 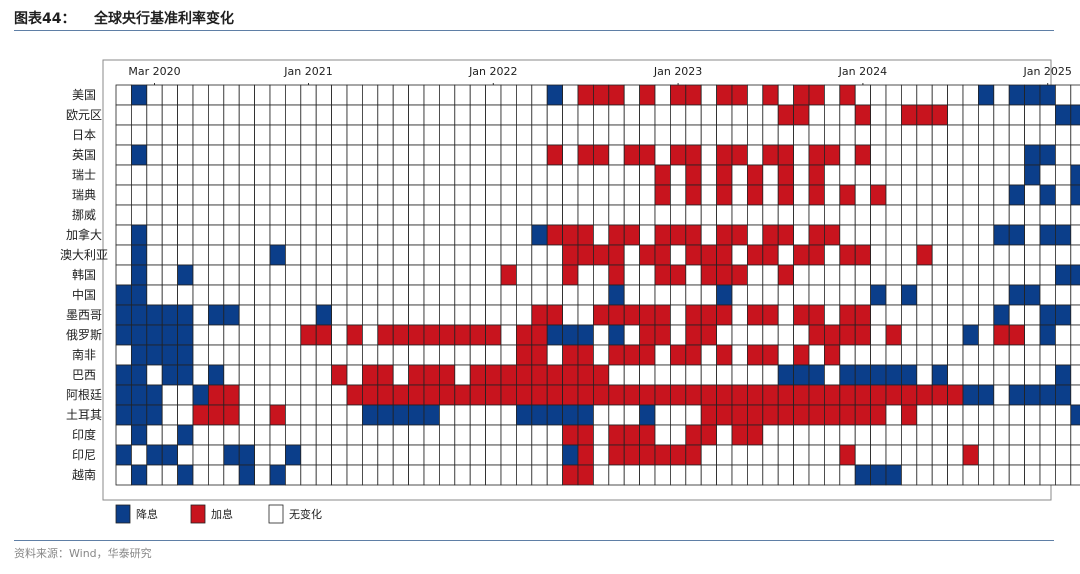 What do you see at coordinates (84, 274) in the screenshot?
I see `country-label: 韩国` at bounding box center [84, 274].